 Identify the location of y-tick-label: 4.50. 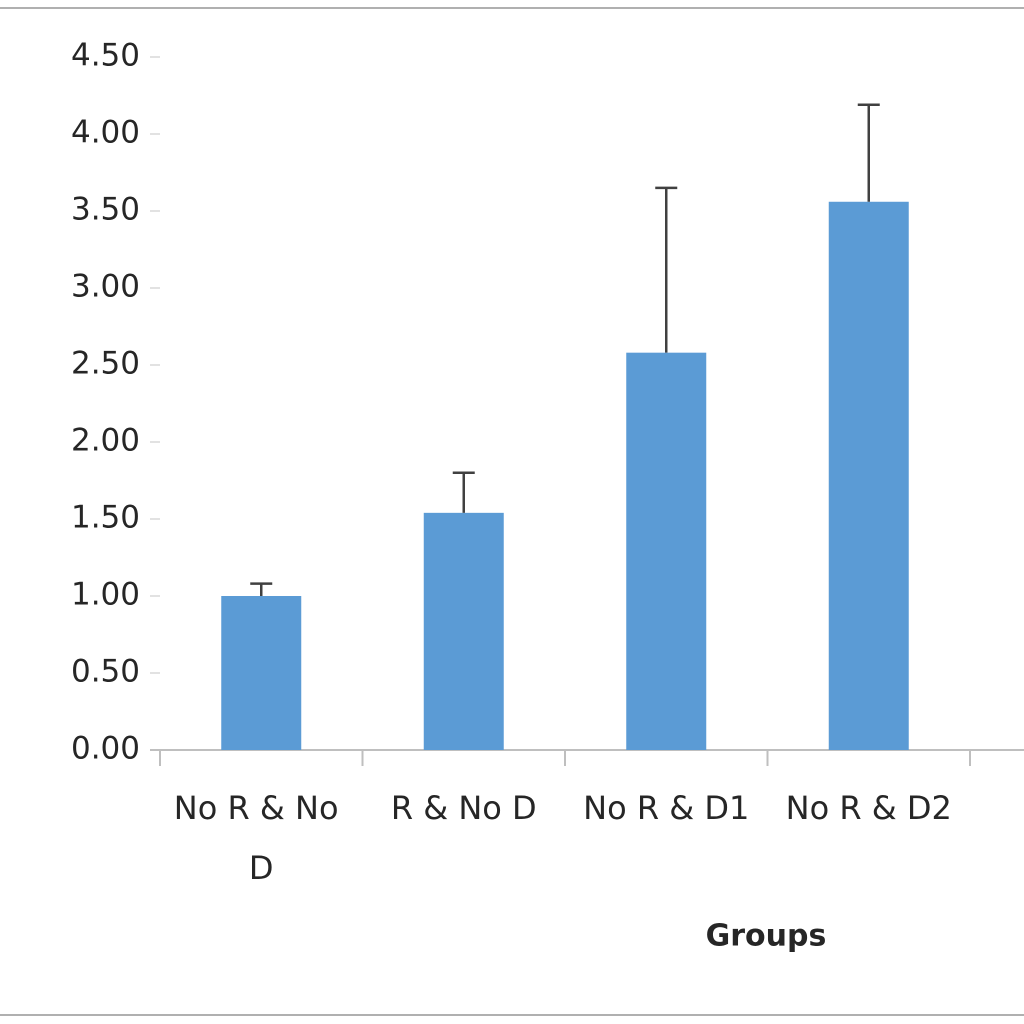
(105, 56).